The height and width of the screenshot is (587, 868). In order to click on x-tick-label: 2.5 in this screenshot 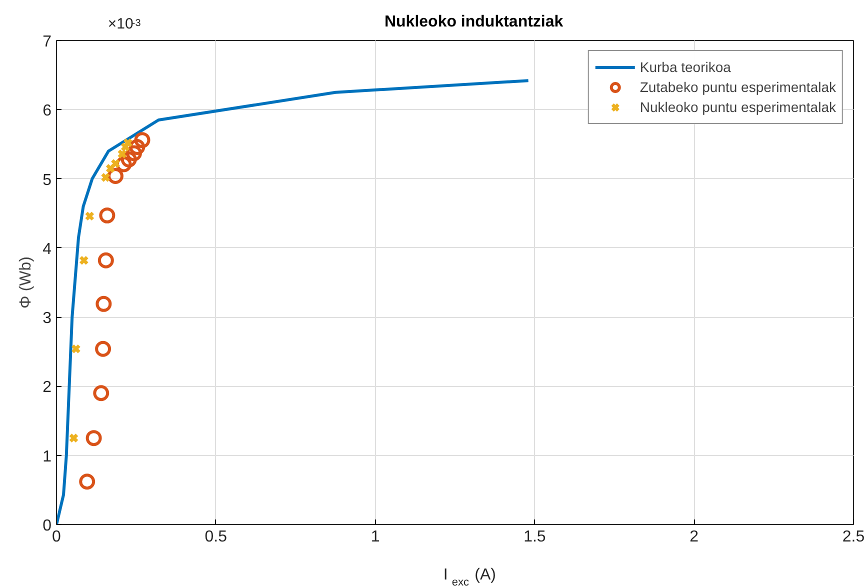, I will do `click(853, 537)`.